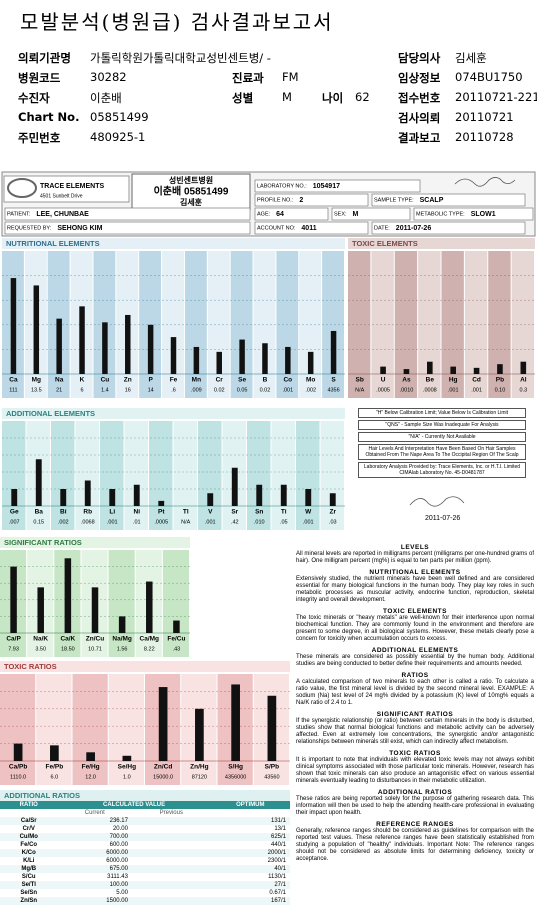 The width and height of the screenshot is (537, 907). What do you see at coordinates (415, 824) in the screenshot?
I see `note-heading: REFERENCE RANGES` at bounding box center [415, 824].